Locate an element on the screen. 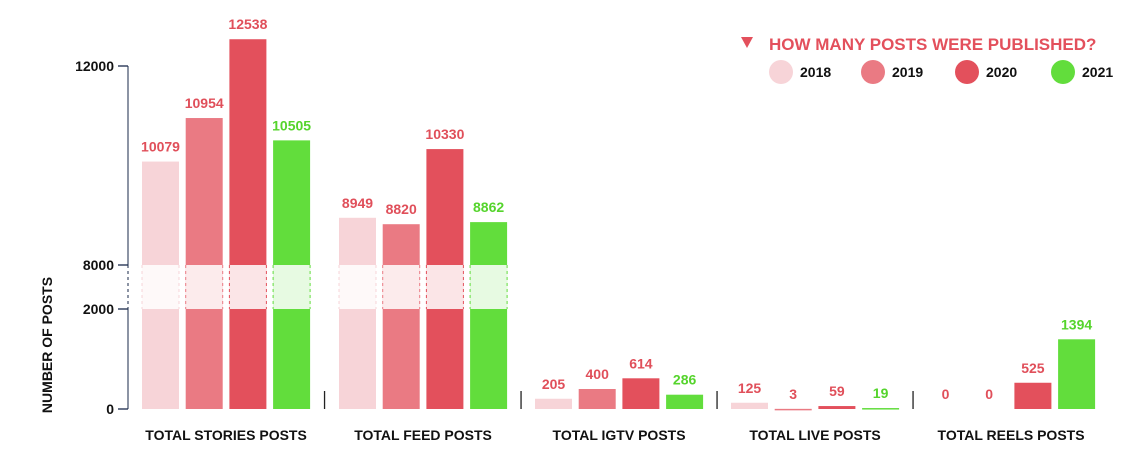  y-axis: 0 2000 8000 12000 is located at coordinates (102, 237).